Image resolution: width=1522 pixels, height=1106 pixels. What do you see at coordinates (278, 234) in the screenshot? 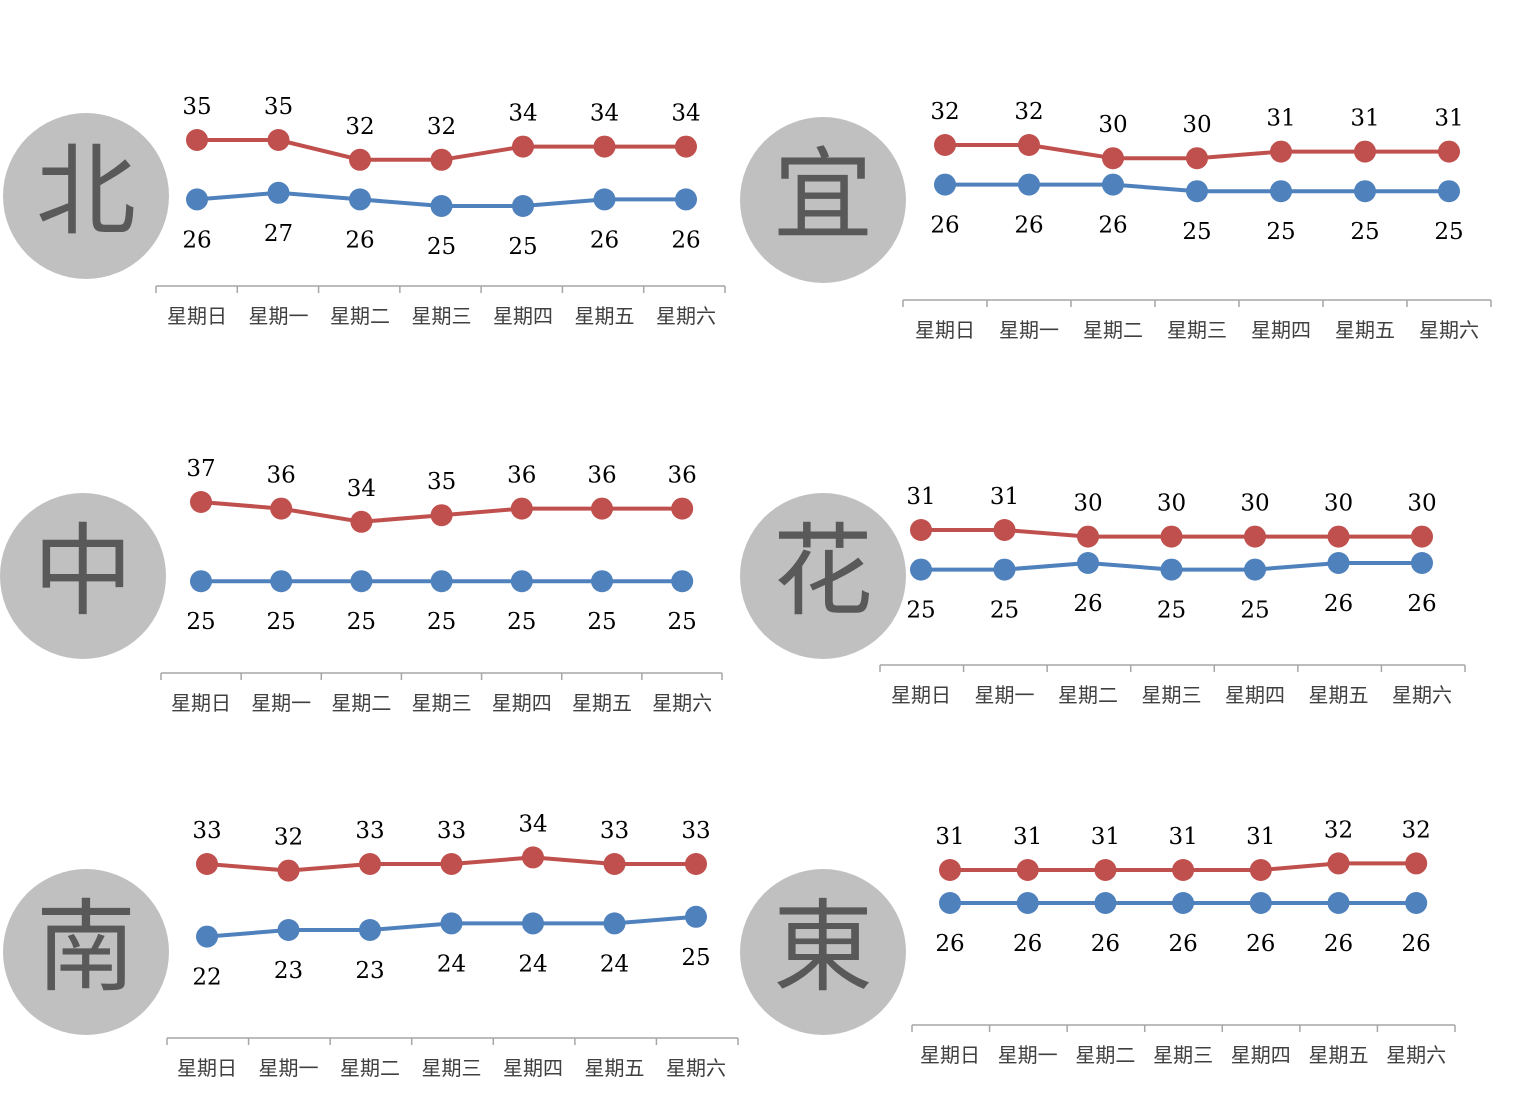
I see `low-data-label: 27` at bounding box center [278, 234].